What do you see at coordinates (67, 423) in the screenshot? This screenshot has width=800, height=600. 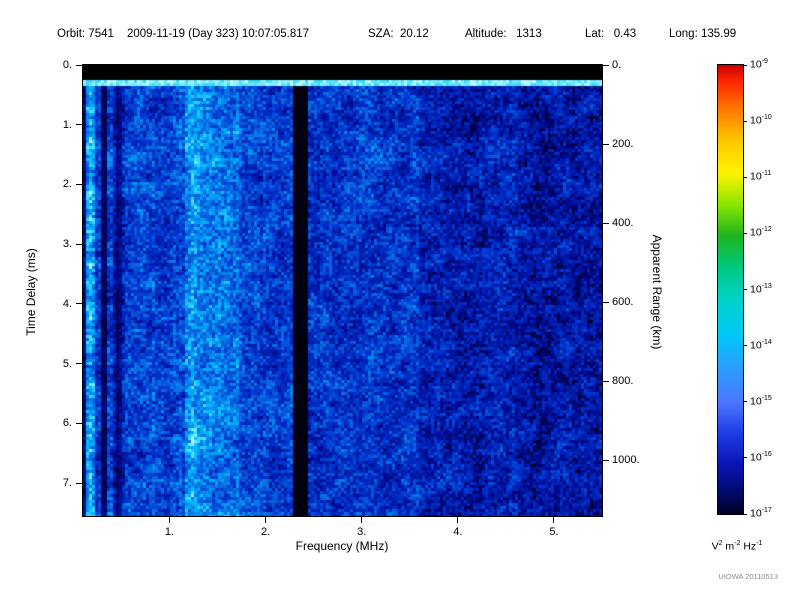 I see `y-left-tick-label: 6.` at bounding box center [67, 423].